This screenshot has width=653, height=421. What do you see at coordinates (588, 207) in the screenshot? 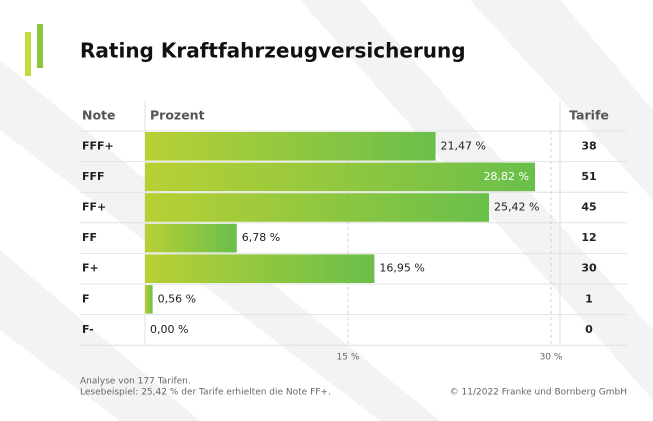
I see `tarife-count: 45` at bounding box center [588, 207].